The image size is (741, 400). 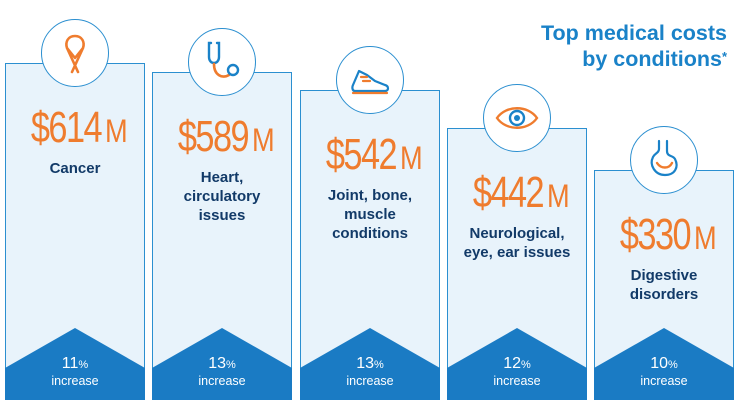 What do you see at coordinates (577, 59) in the screenshot?
I see `title-line-2: by conditions*` at bounding box center [577, 59].